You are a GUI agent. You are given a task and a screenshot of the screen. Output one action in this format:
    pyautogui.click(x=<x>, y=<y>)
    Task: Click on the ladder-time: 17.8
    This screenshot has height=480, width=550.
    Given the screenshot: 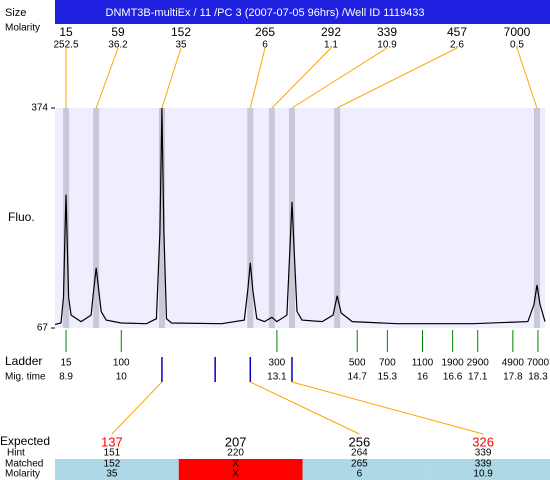 What is the action you would take?
    pyautogui.click(x=513, y=377)
    